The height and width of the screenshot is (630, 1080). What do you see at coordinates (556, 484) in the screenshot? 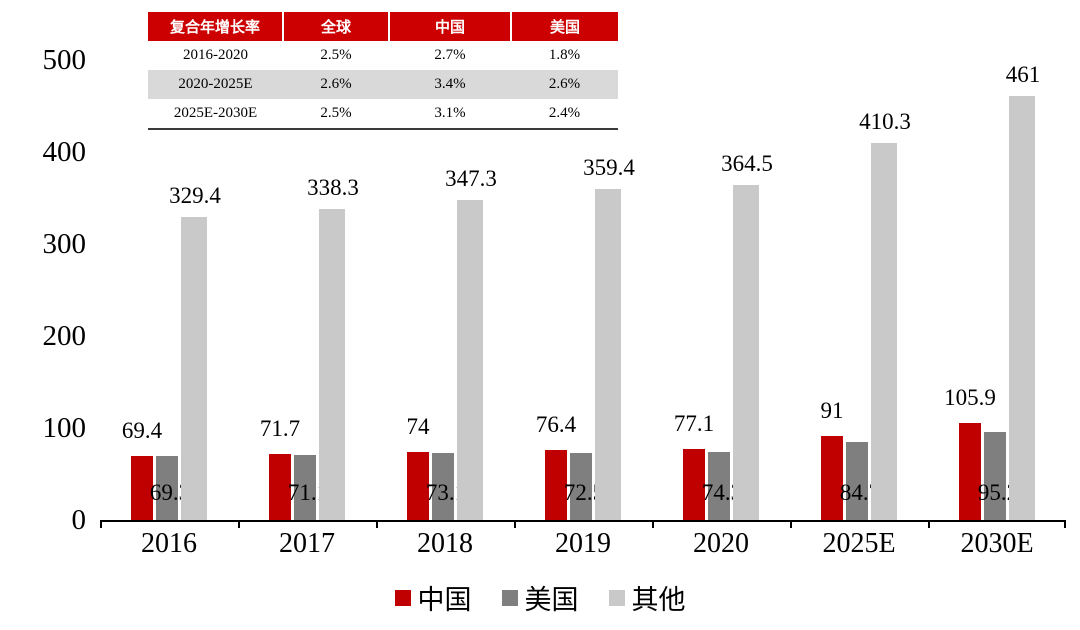
I see `bar-china-2019` at bounding box center [556, 484].